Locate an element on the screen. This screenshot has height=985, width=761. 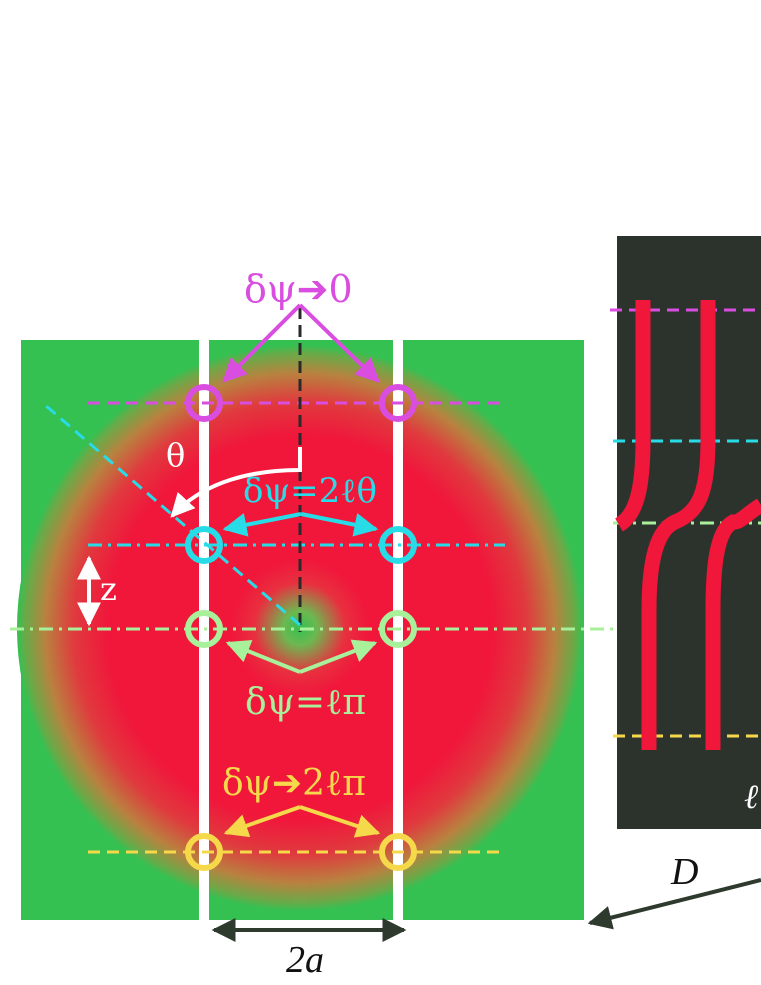
yellow-left-circle is located at coordinates (204, 852).